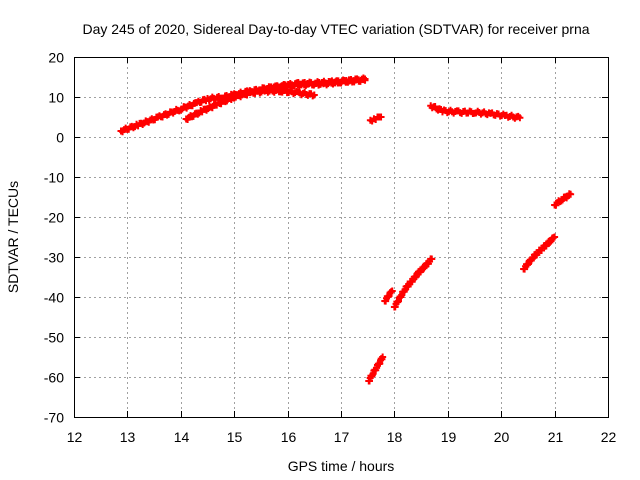 This screenshot has height=480, width=640. Describe the element at coordinates (502, 437) in the screenshot. I see `x-tick-label: 20` at that location.